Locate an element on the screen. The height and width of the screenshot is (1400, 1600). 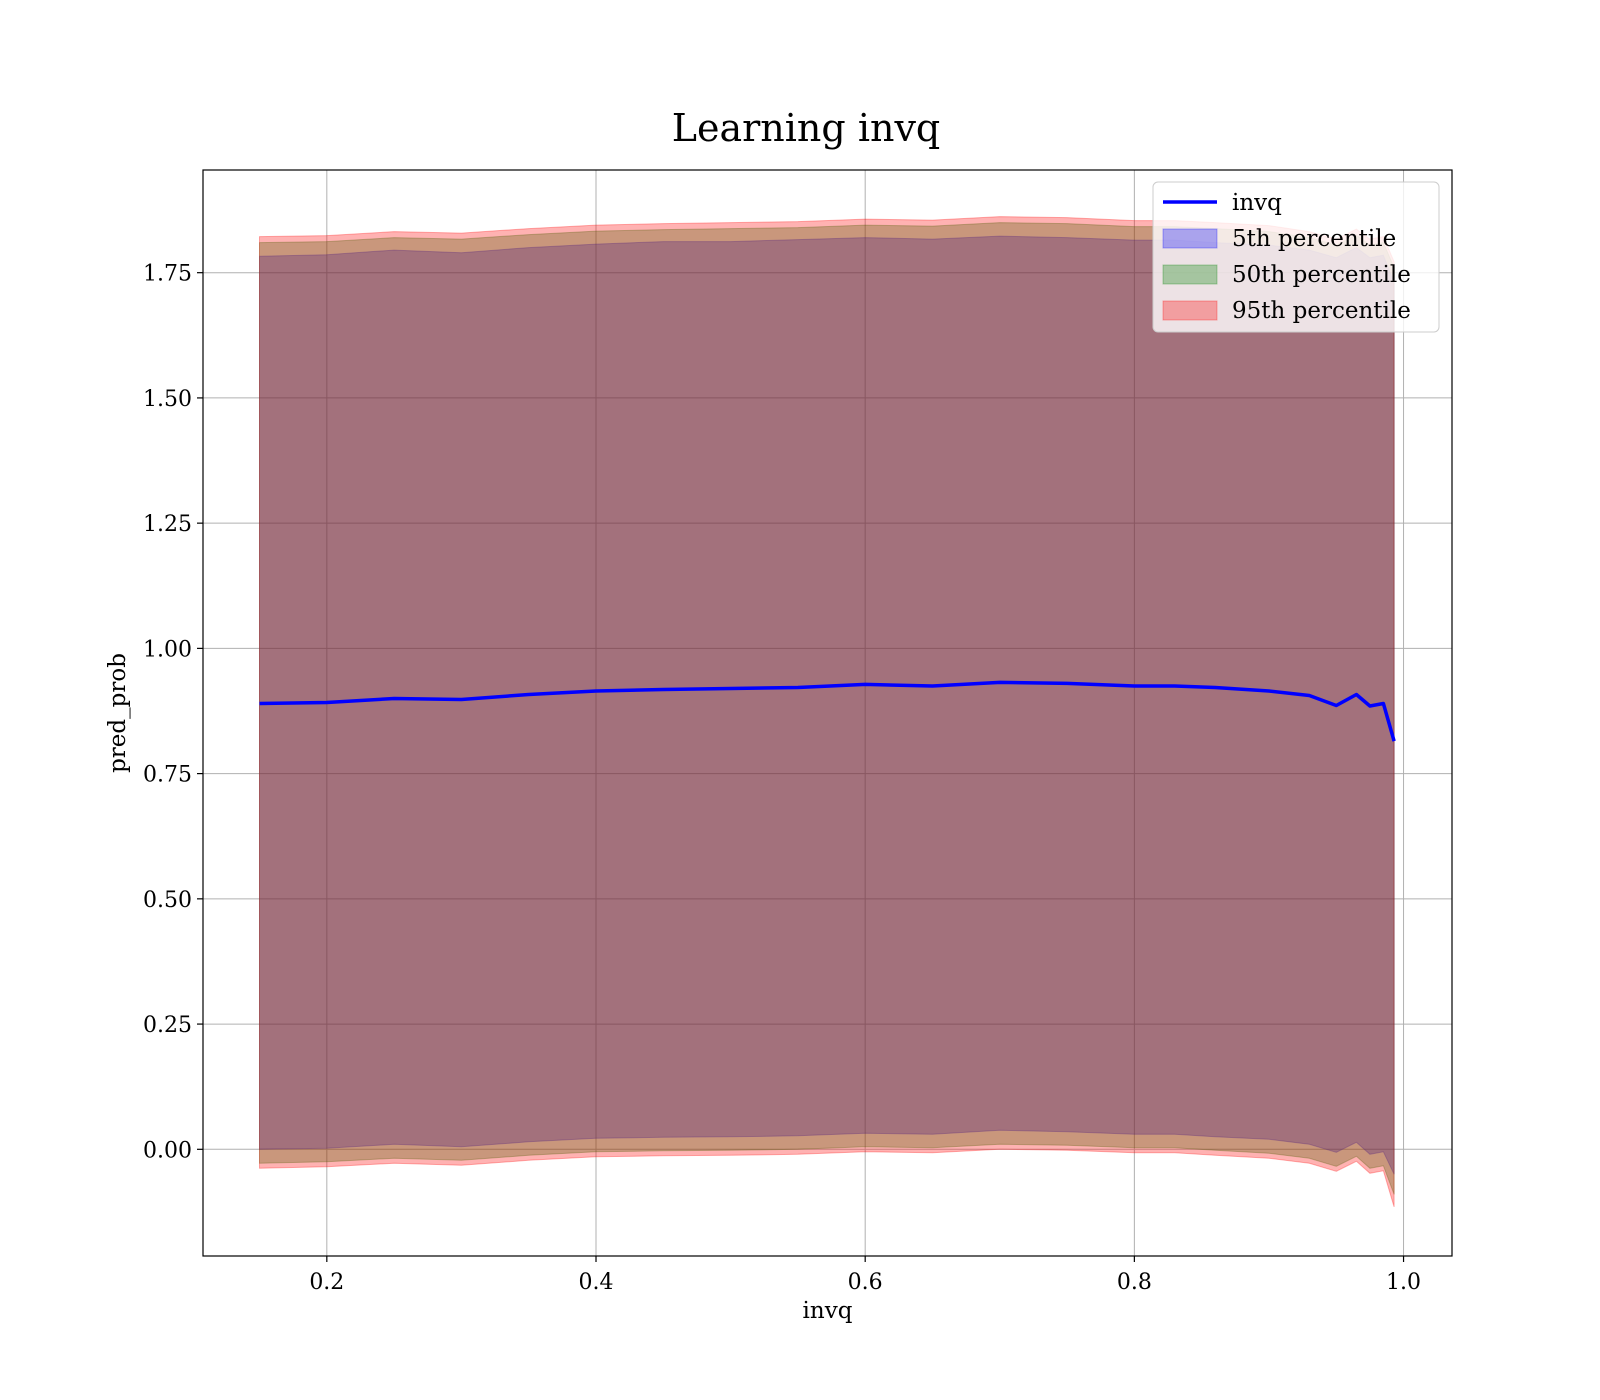
x-axis: 0.2 0.4 0.6 0.8 1.0 is located at coordinates (865, 1275).